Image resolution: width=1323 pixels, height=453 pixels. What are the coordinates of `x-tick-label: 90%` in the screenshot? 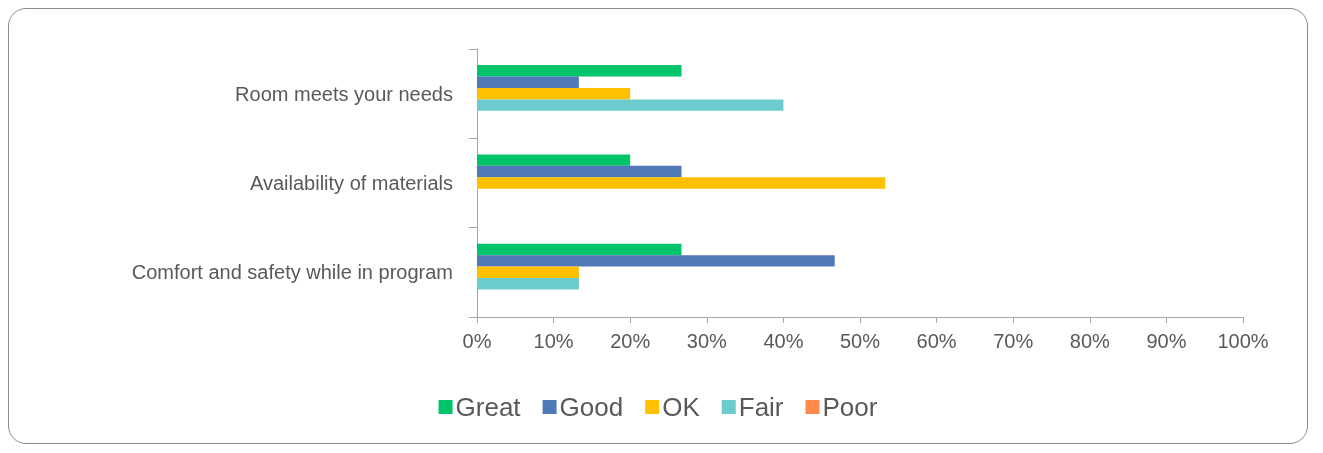 It's located at (1166, 341).